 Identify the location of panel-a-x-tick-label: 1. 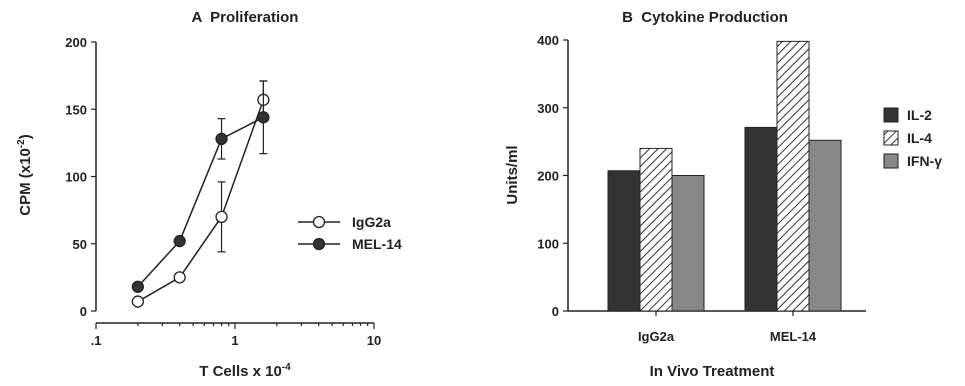
(234, 340).